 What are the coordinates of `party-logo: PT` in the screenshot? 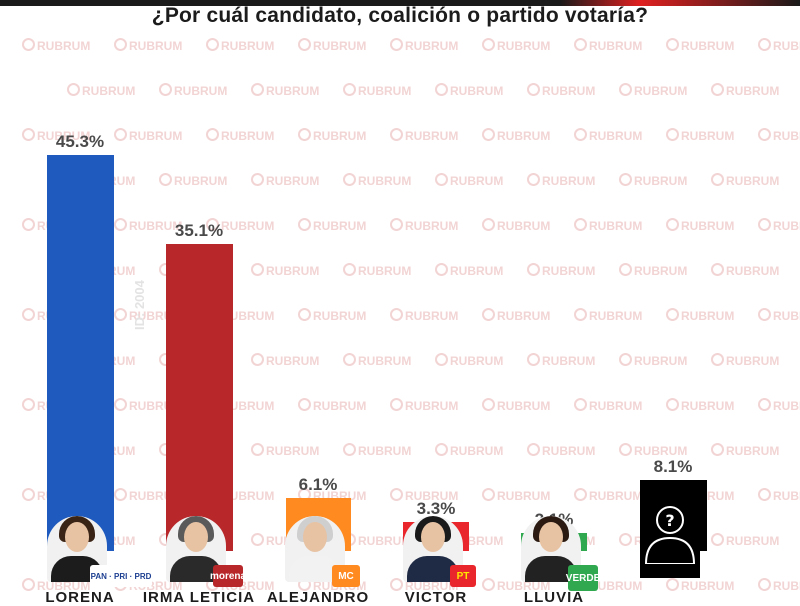 It's located at (463, 576).